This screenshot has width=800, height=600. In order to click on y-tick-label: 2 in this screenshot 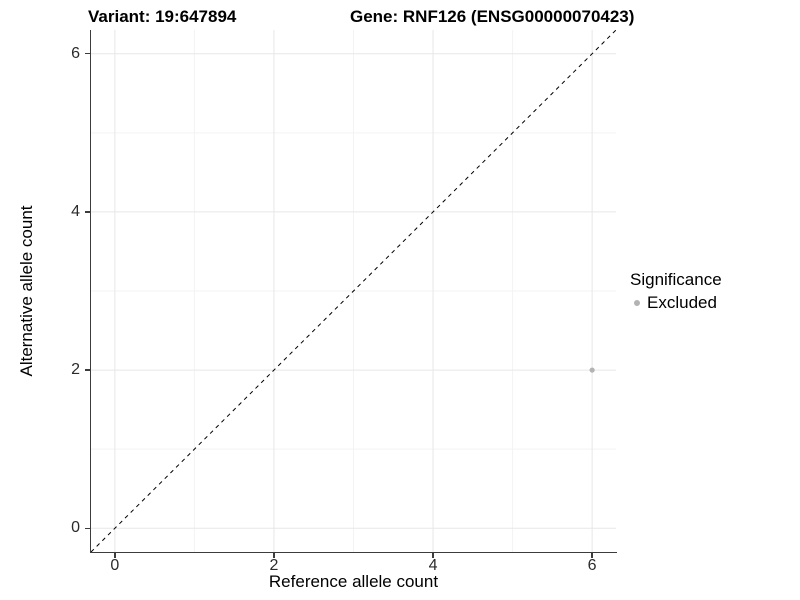, I will do `click(75, 370)`.